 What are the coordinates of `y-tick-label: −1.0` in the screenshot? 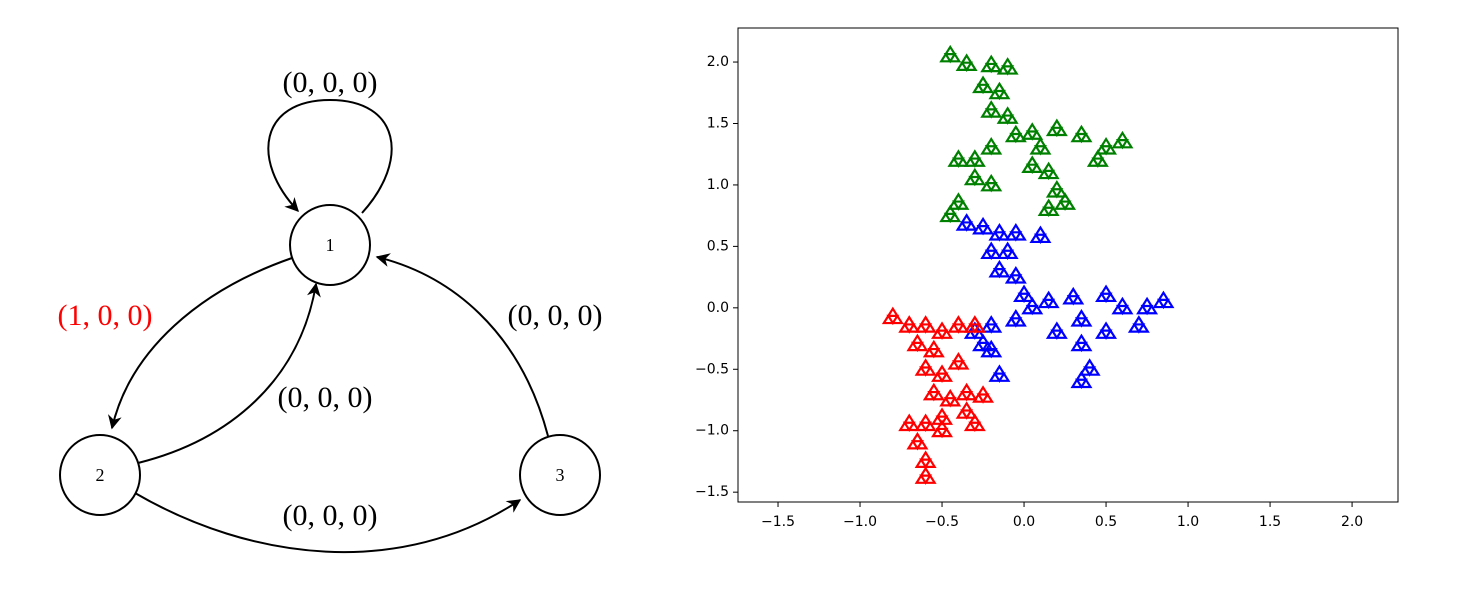 It's located at (712, 431).